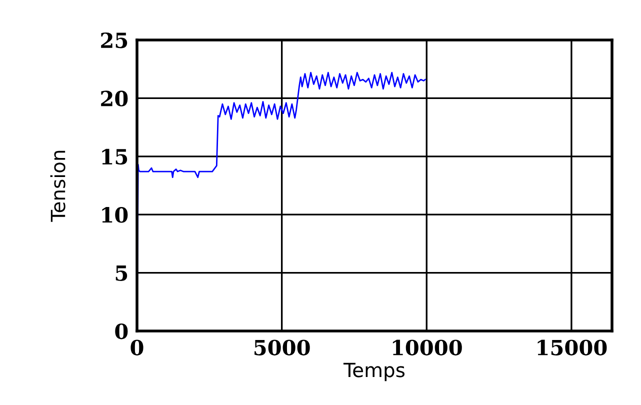 This screenshot has width=641, height=405. What do you see at coordinates (572, 348) in the screenshot?
I see `x-tick-label: 15000` at bounding box center [572, 348].